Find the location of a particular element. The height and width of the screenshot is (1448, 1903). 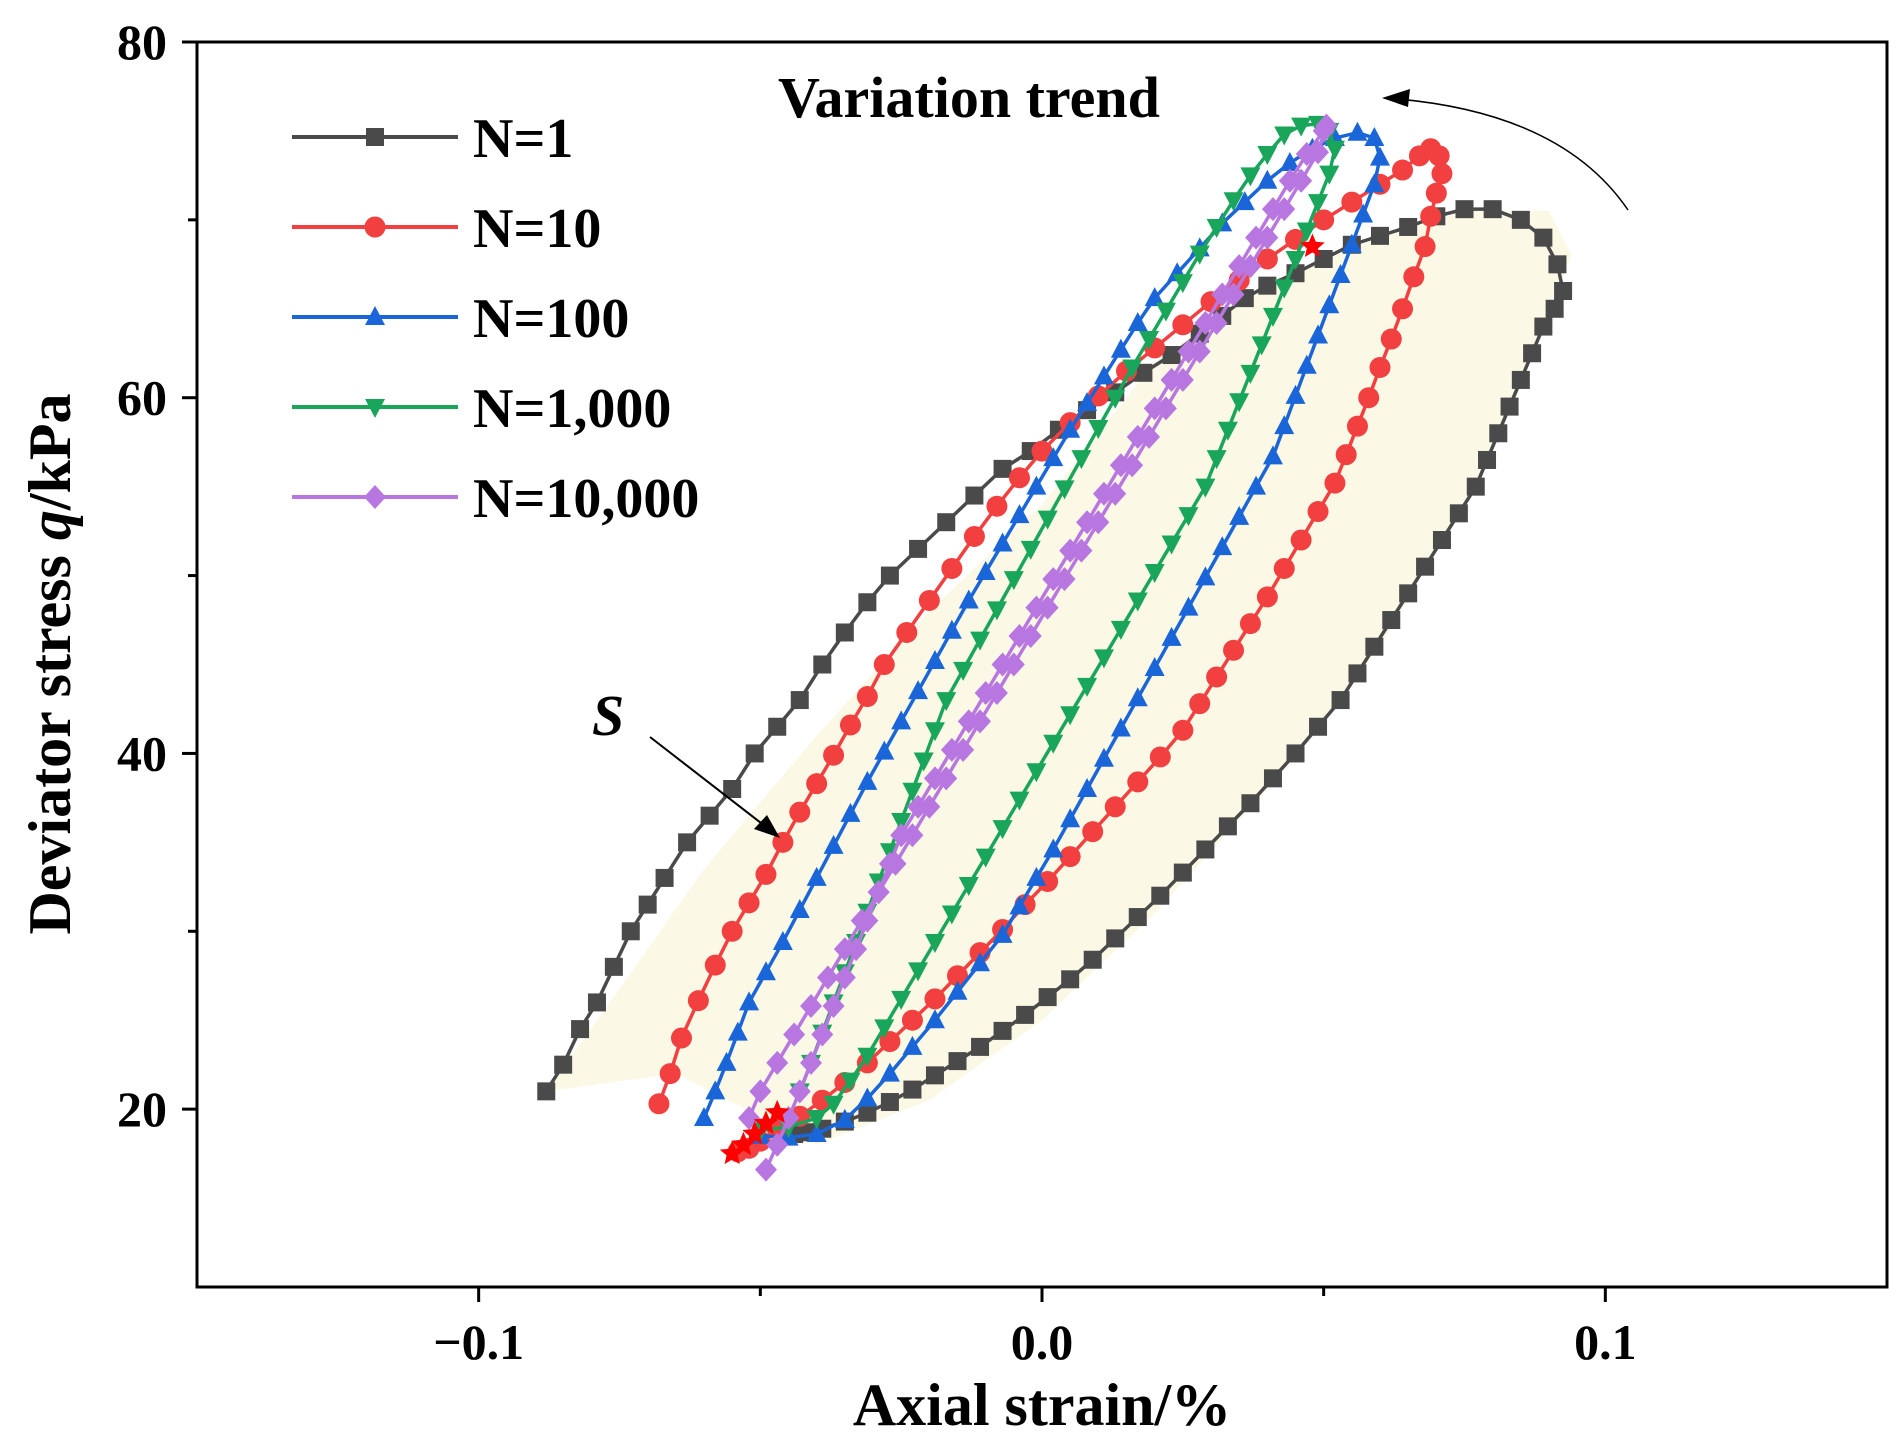

legend-label: N=10 is located at coordinates (537, 229).